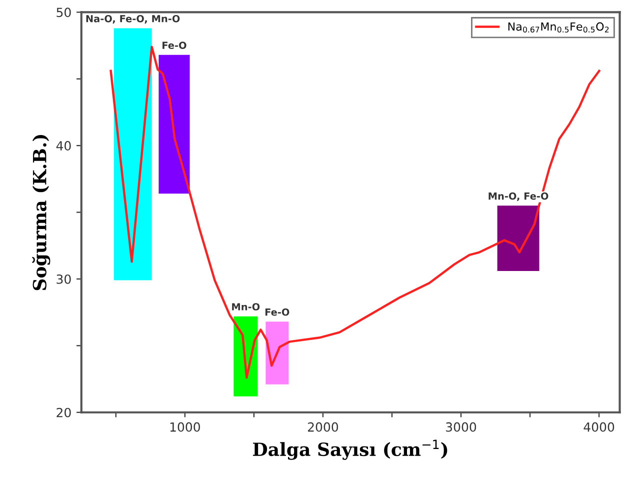 Image resolution: width=626 pixels, height=488 pixels. Describe the element at coordinates (63, 279) in the screenshot. I see `y-tick-label: 30` at that location.